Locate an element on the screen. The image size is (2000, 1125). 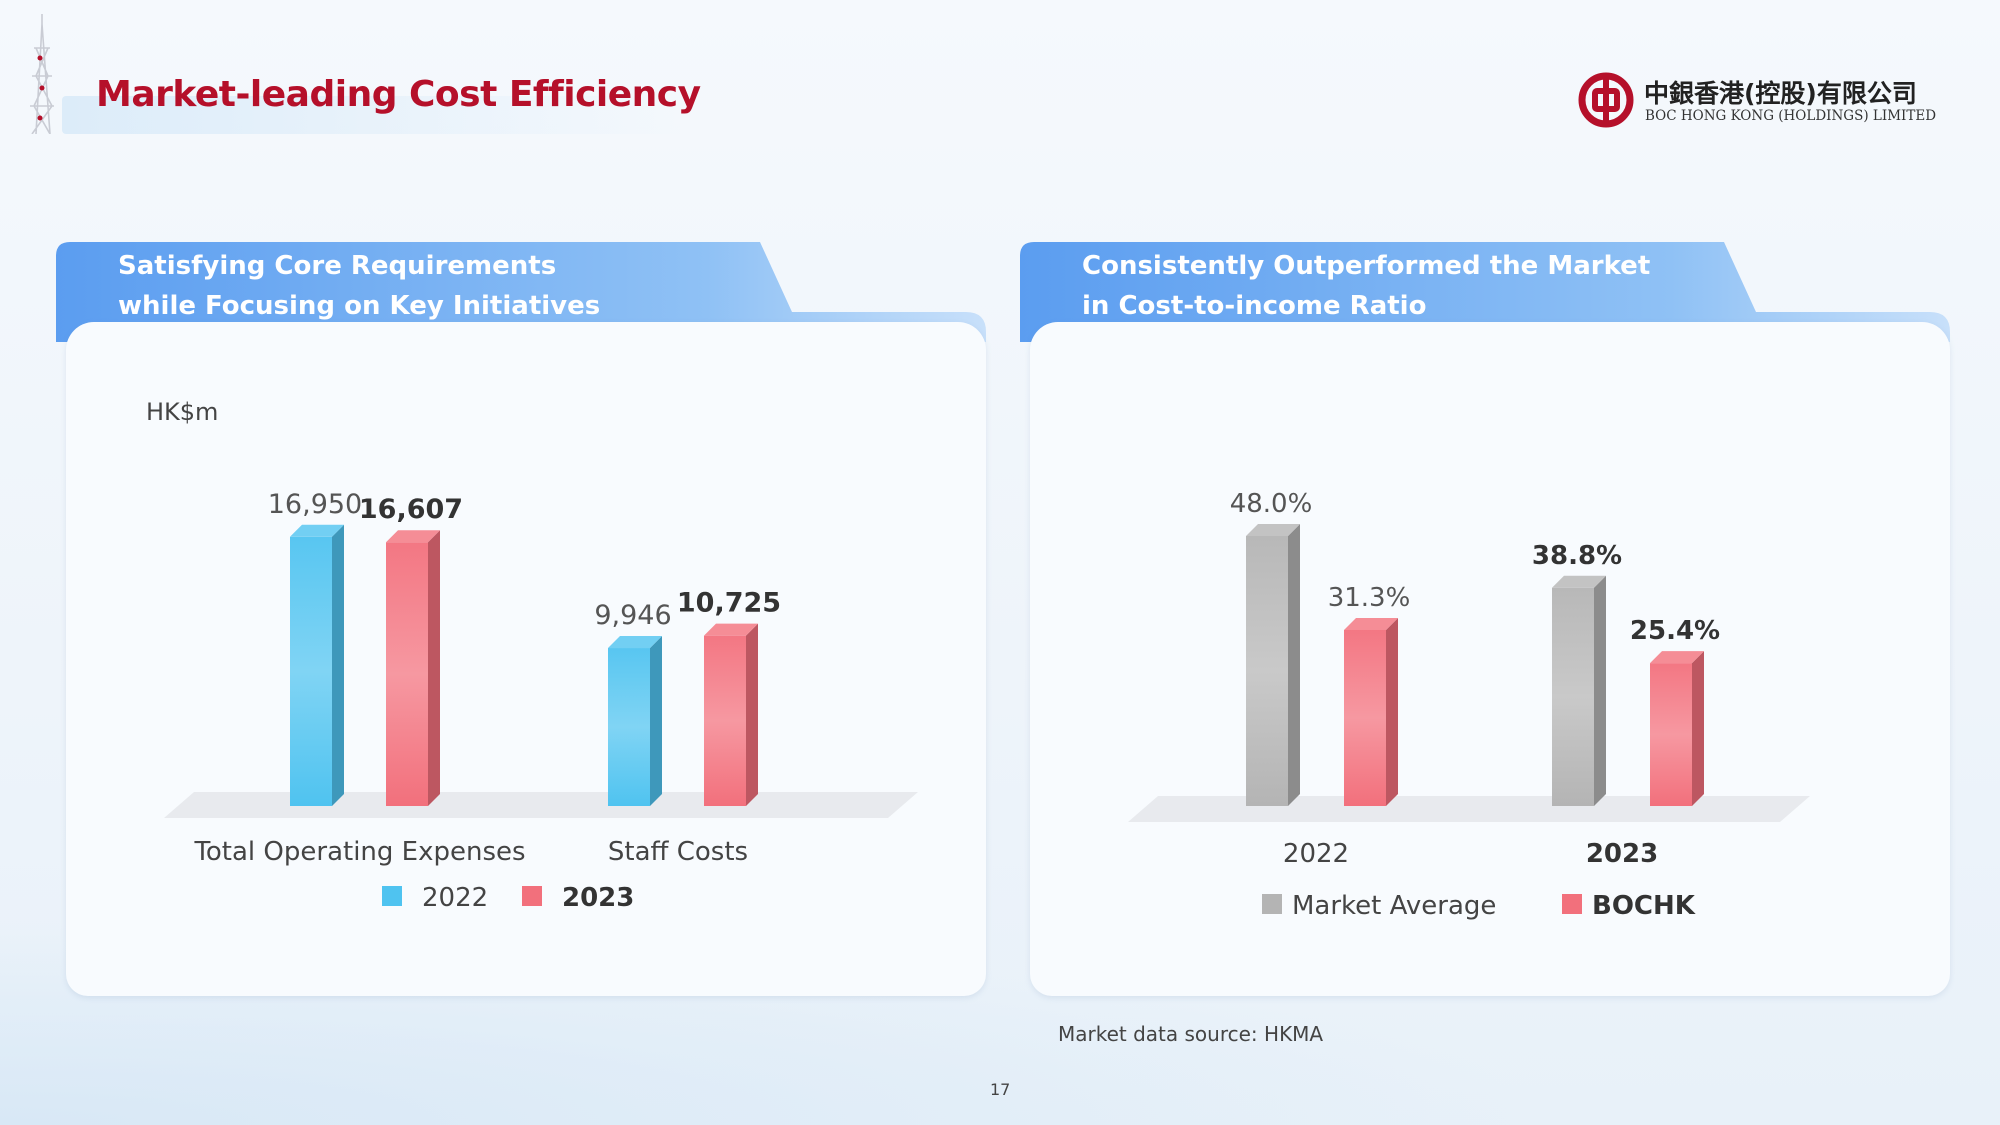
legend-label: 2023 is located at coordinates (598, 898).